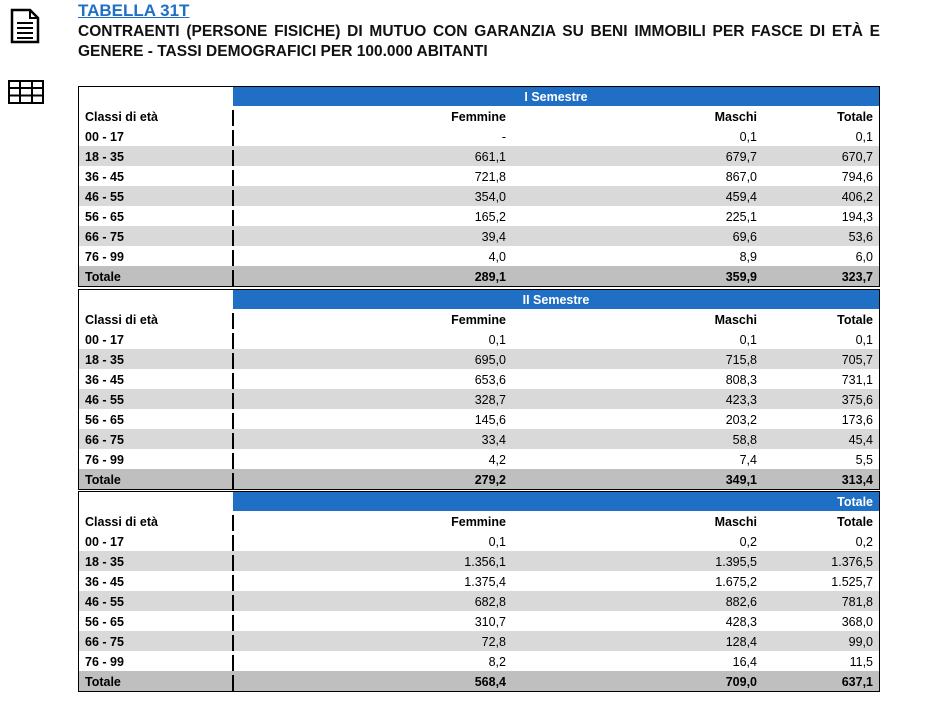 Image resolution: width=925 pixels, height=719 pixels. I want to click on section-title: Totale, so click(855, 502).